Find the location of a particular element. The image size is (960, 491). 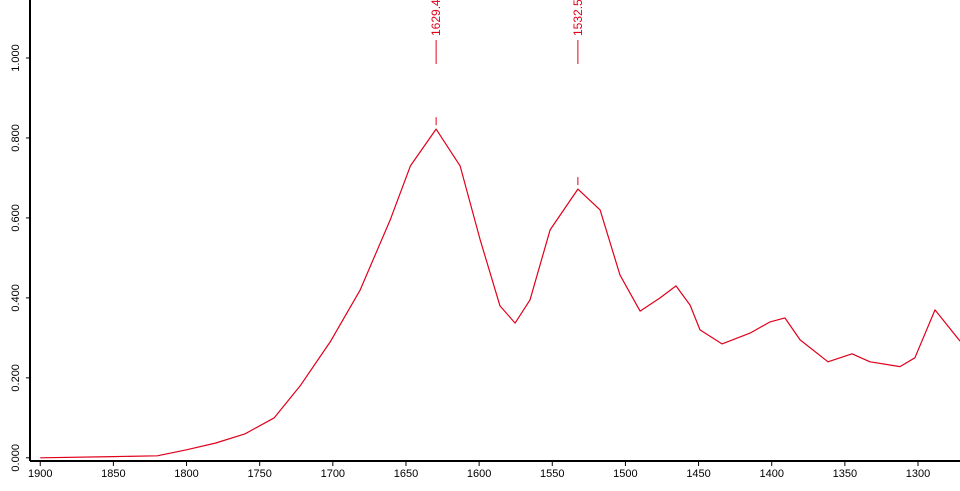

x-tick-label: 1450 is located at coordinates (698, 474).